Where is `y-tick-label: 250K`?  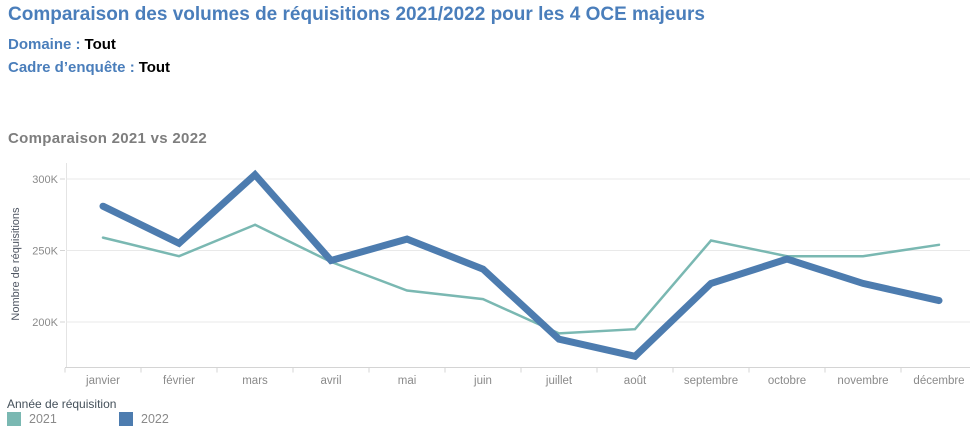 y-tick-label: 250K is located at coordinates (45, 252).